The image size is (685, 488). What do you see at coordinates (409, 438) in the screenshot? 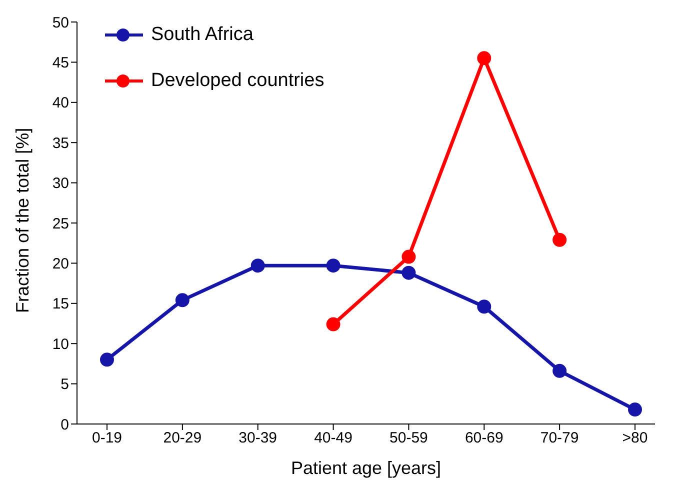
I see `x-tick-label: 50-59` at bounding box center [409, 438].